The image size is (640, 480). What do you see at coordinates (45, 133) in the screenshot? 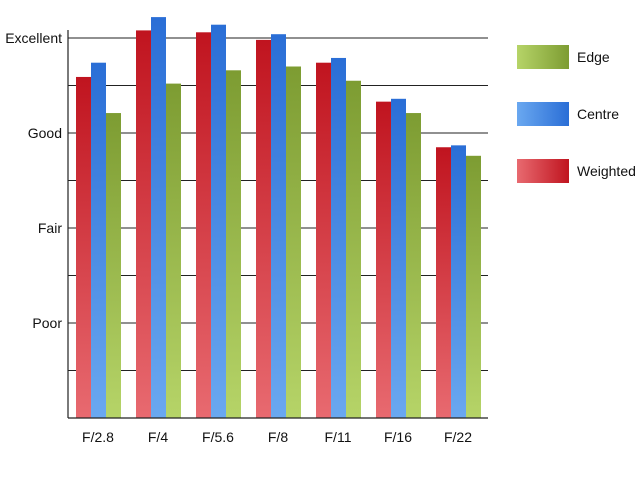
I see `y-tick-label: Good` at bounding box center [45, 133].